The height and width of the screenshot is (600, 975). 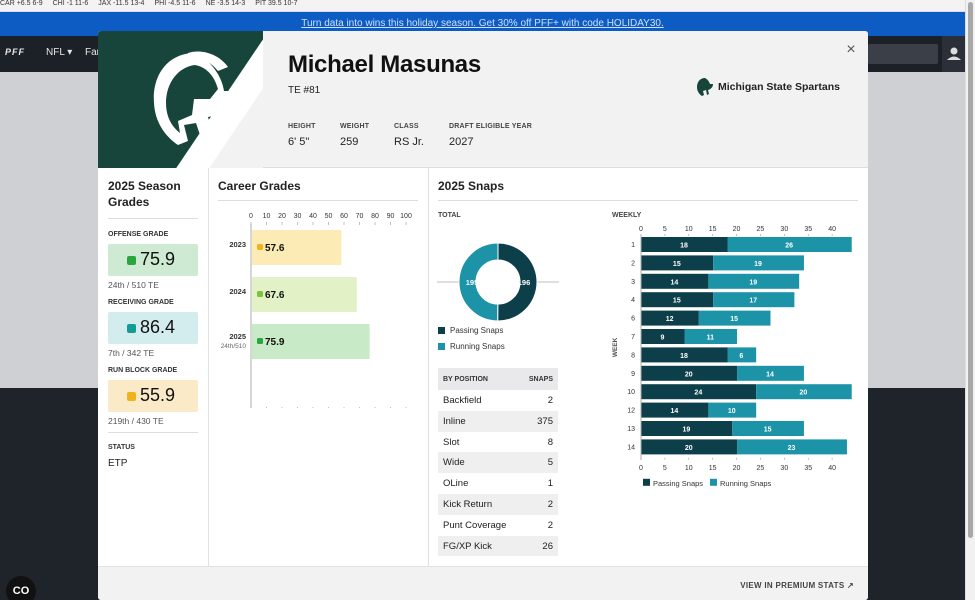 I want to click on career-tick-top: 40, so click(x=313, y=216).